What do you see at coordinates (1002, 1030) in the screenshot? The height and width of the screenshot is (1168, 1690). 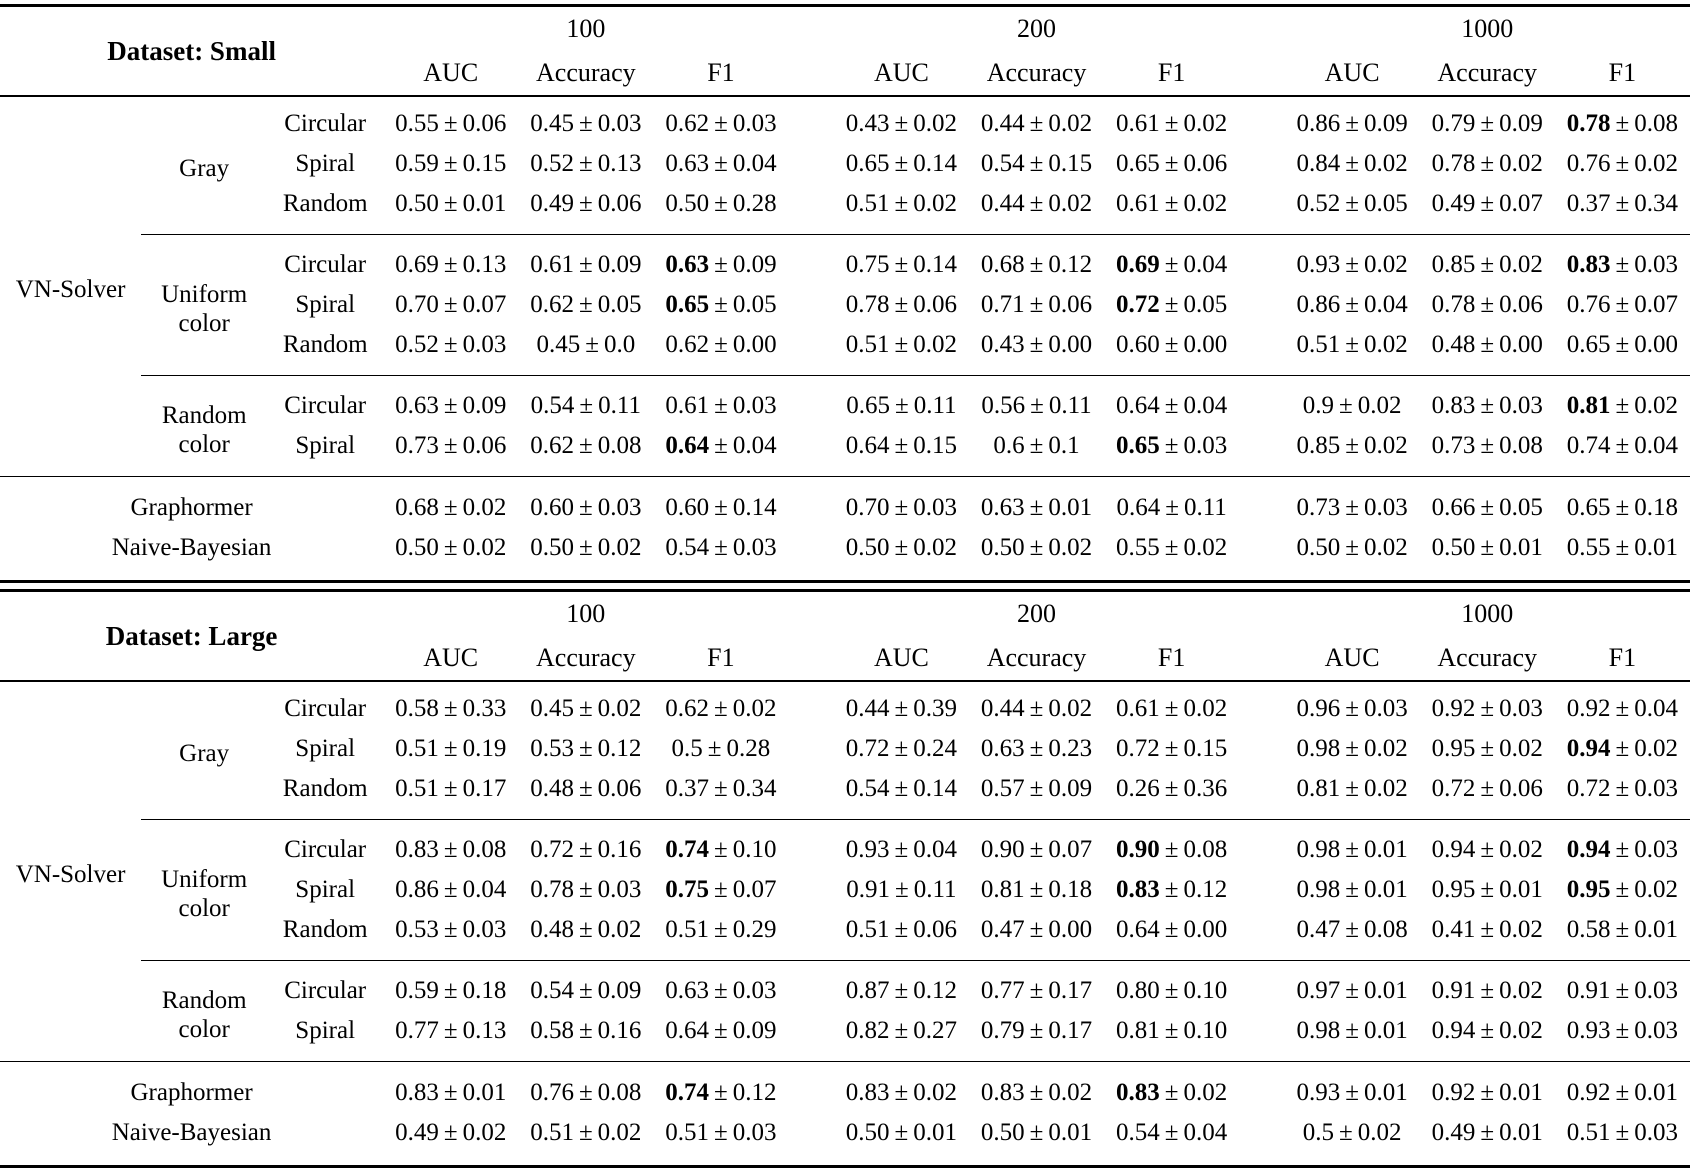 I see `value-mean: 0.79` at bounding box center [1002, 1030].